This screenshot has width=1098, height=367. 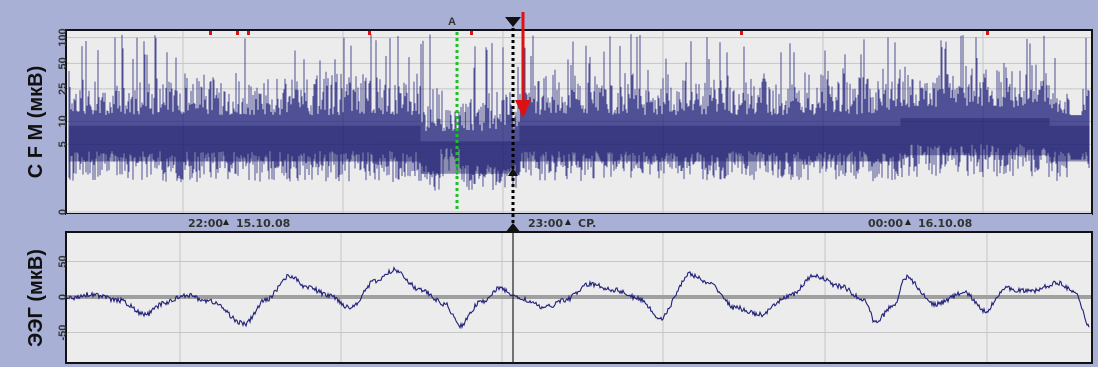 What do you see at coordinates (885, 223) in the screenshot?
I see `time-label: 00:00` at bounding box center [885, 223].